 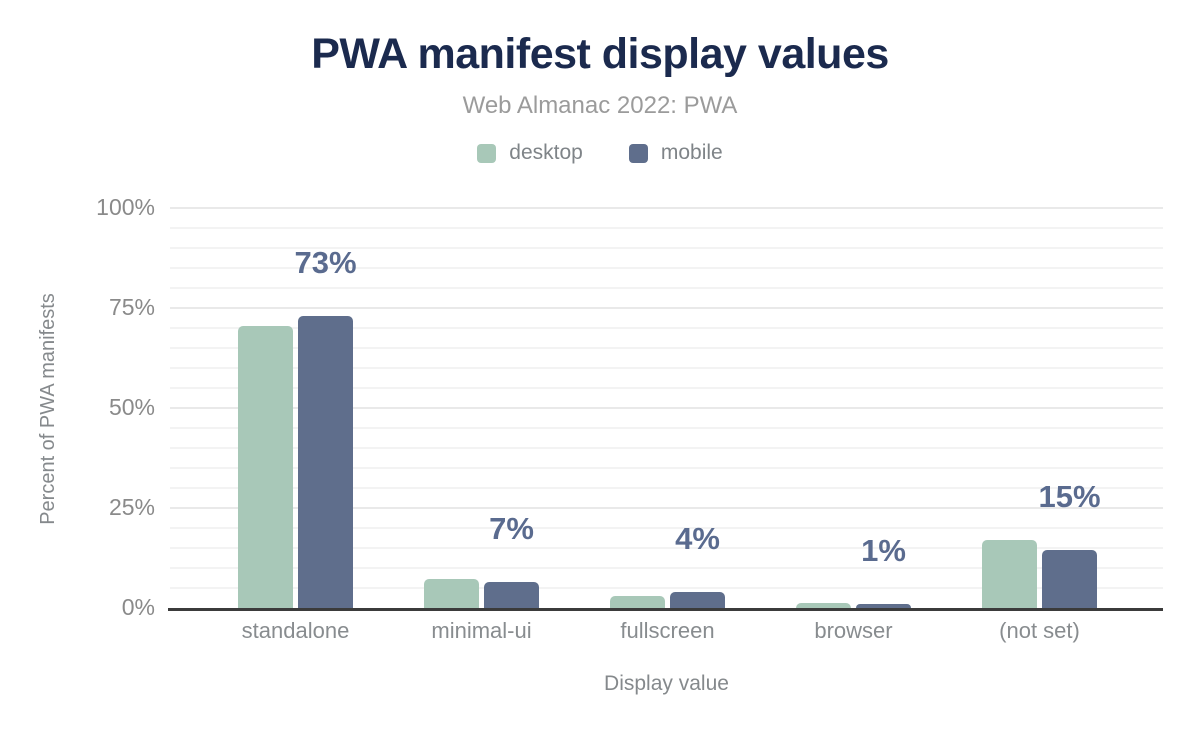 What do you see at coordinates (325, 462) in the screenshot?
I see `bar-mobile-standalone` at bounding box center [325, 462].